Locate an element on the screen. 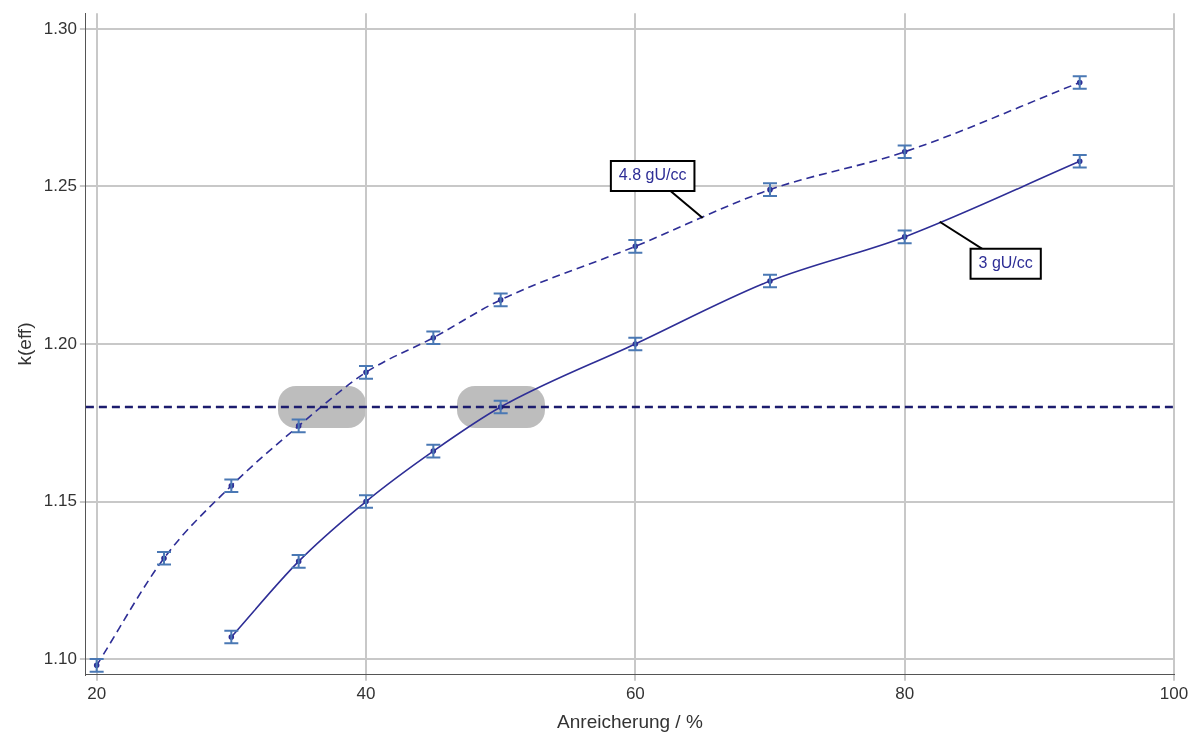 Image resolution: width=1204 pixels, height=744 pixels. text: 3 gU/cc is located at coordinates (1005, 263).